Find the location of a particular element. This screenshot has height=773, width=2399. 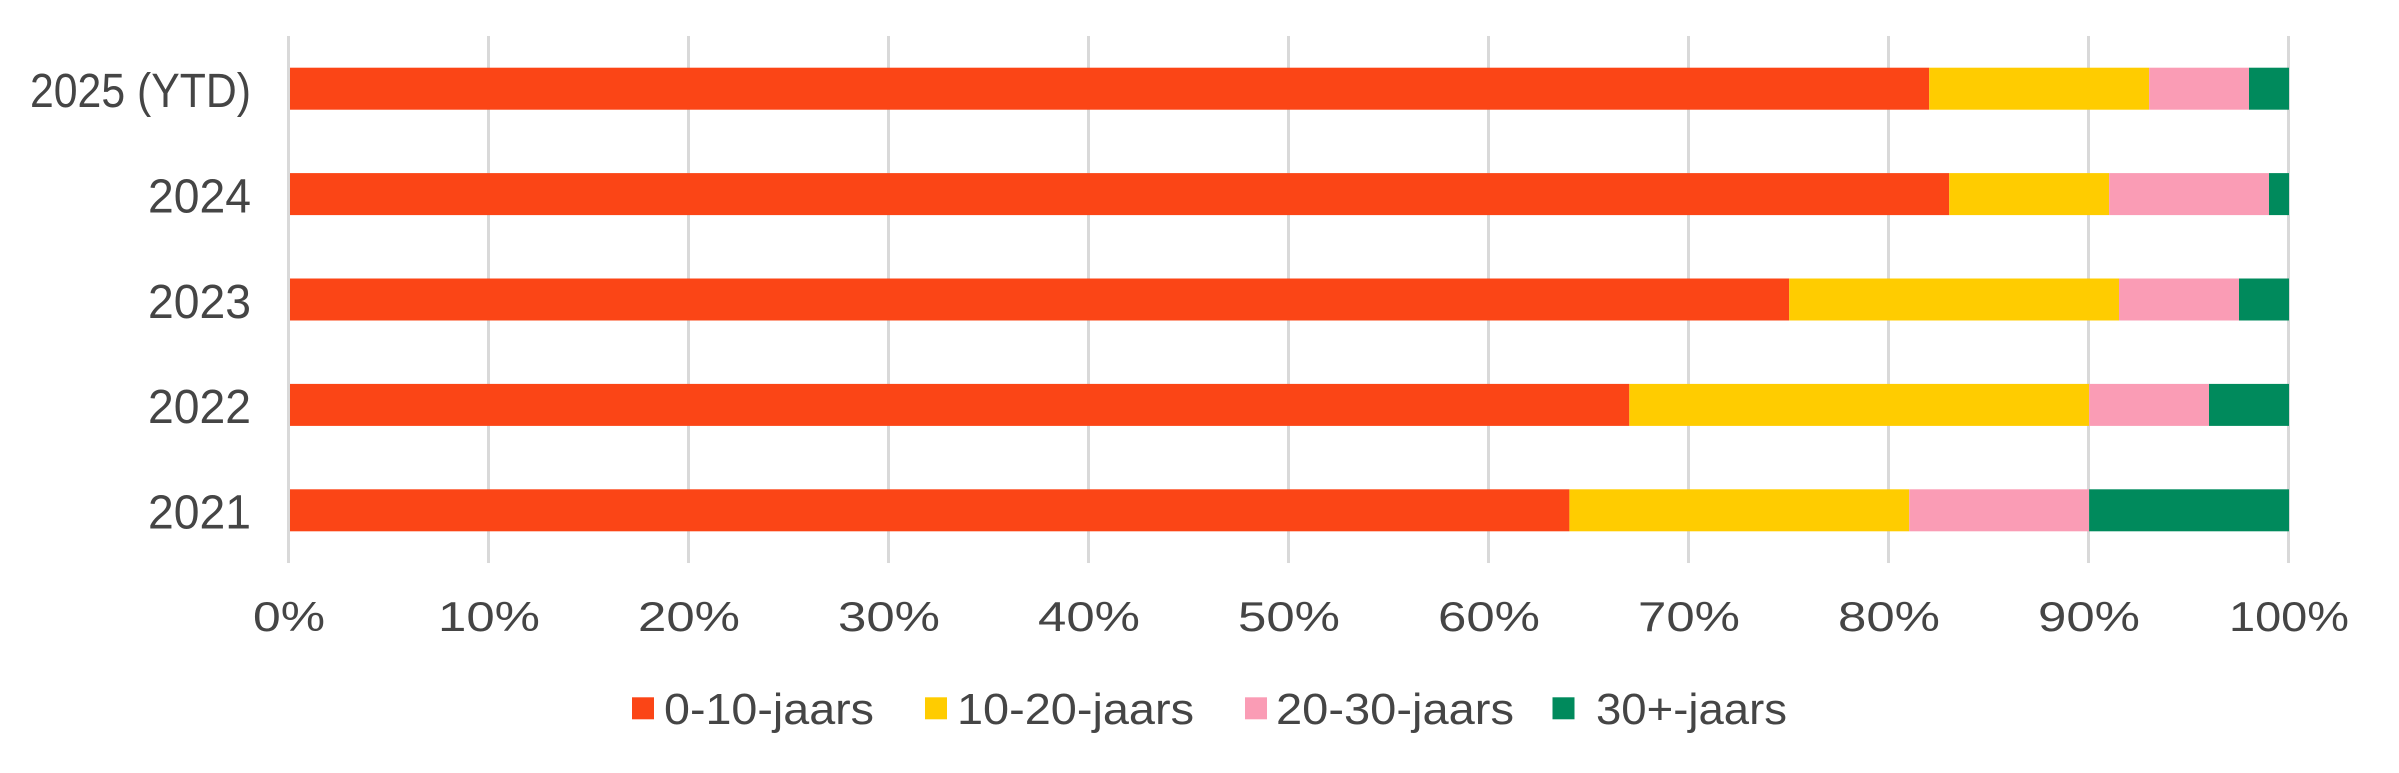

svg-text: 0-10-jaars is located at coordinates (769, 709).